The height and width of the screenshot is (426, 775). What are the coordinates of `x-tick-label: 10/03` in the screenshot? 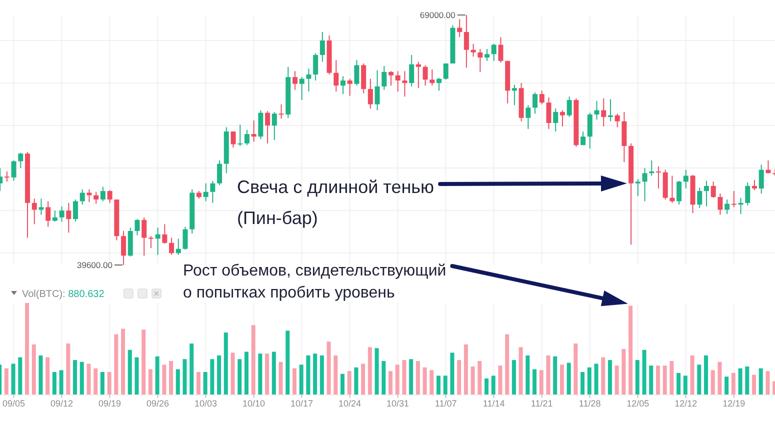 It's located at (206, 403).